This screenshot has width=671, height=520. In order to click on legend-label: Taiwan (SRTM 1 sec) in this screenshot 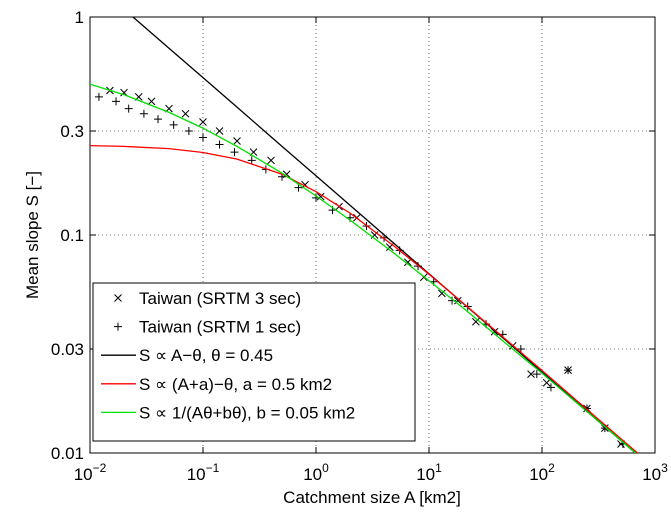, I will do `click(220, 327)`.